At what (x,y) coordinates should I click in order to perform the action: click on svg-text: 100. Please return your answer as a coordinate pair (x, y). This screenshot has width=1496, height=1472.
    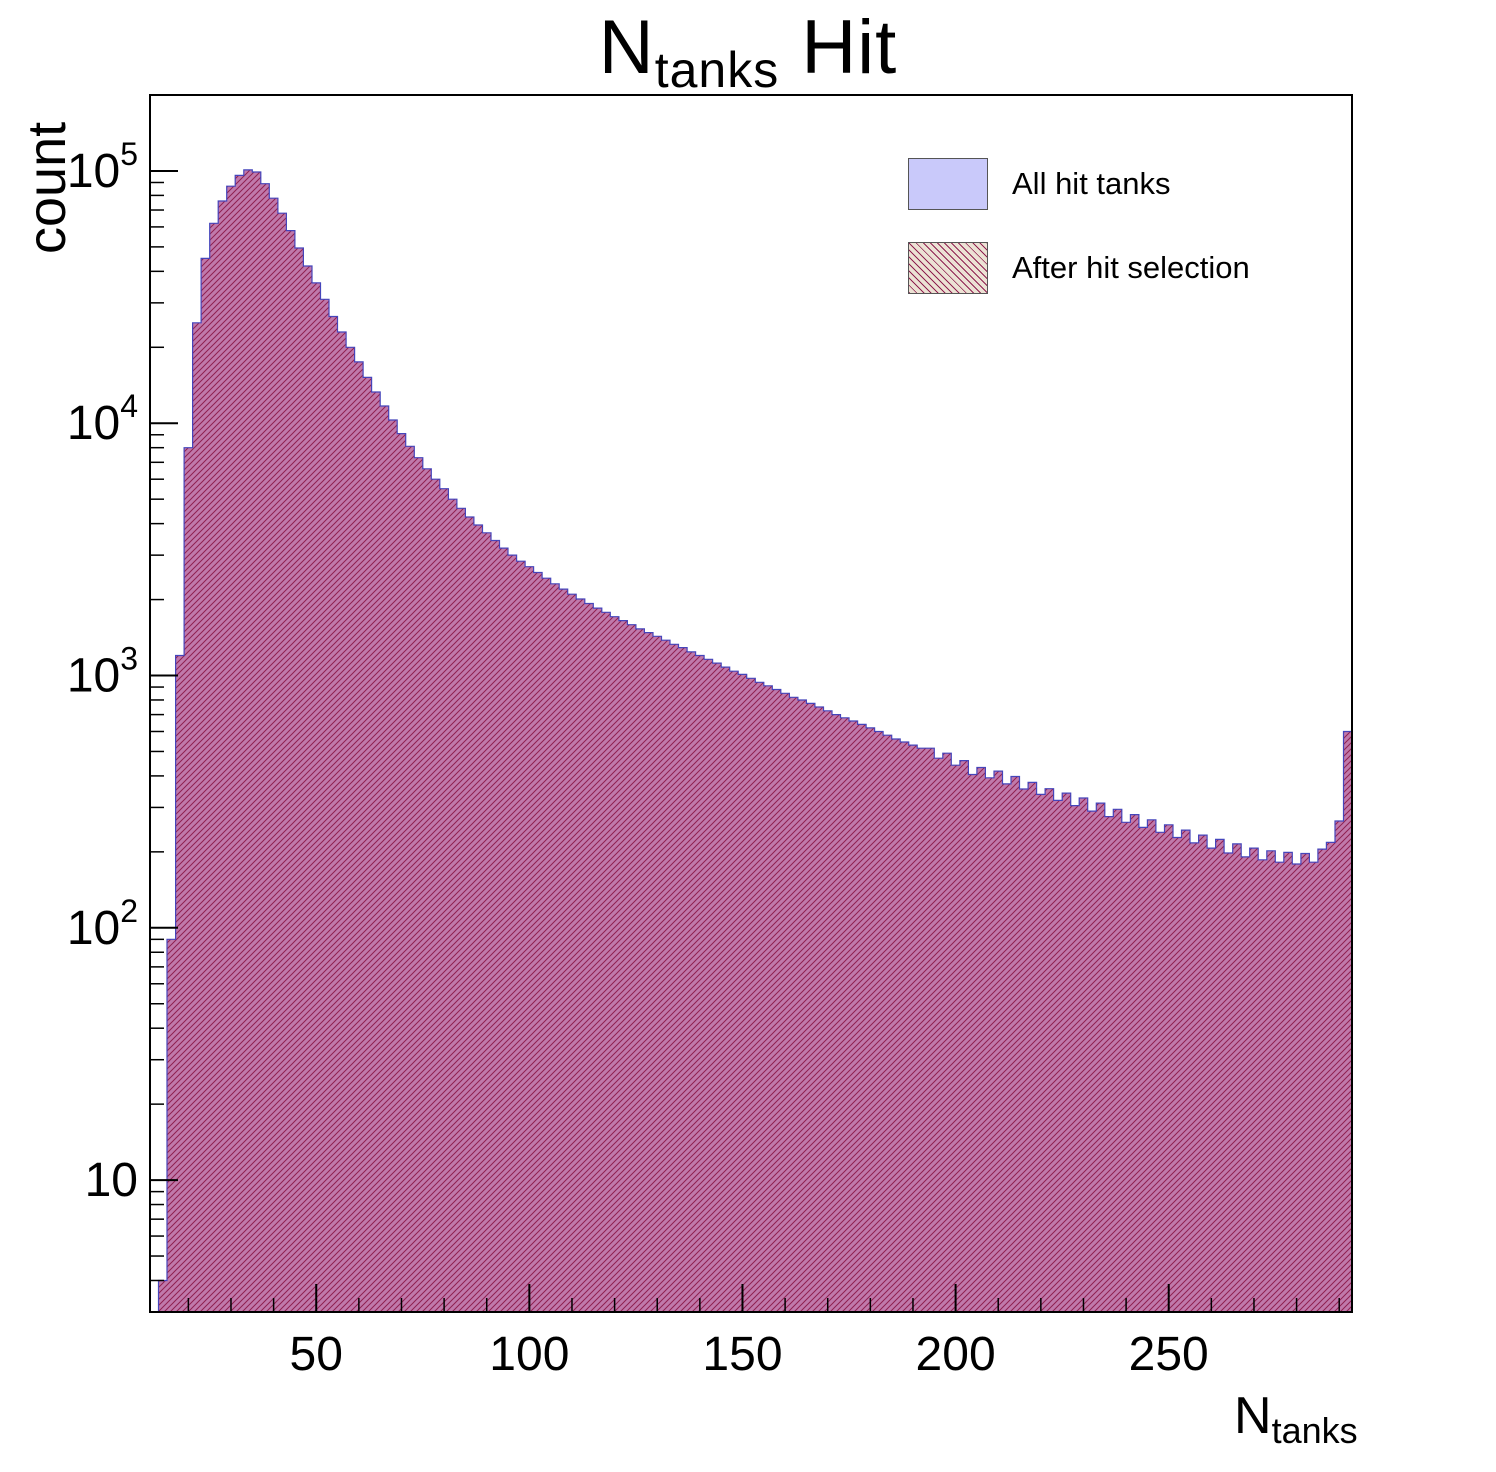
    Looking at the image, I should click on (529, 1354).